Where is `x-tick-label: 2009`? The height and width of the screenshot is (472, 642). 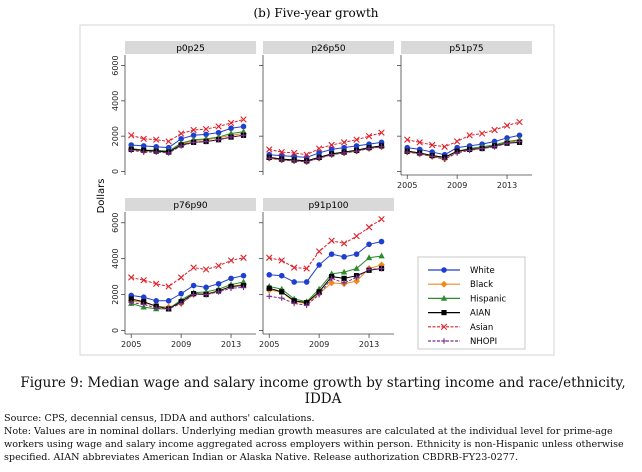 x-tick-label: 2009 is located at coordinates (181, 344).